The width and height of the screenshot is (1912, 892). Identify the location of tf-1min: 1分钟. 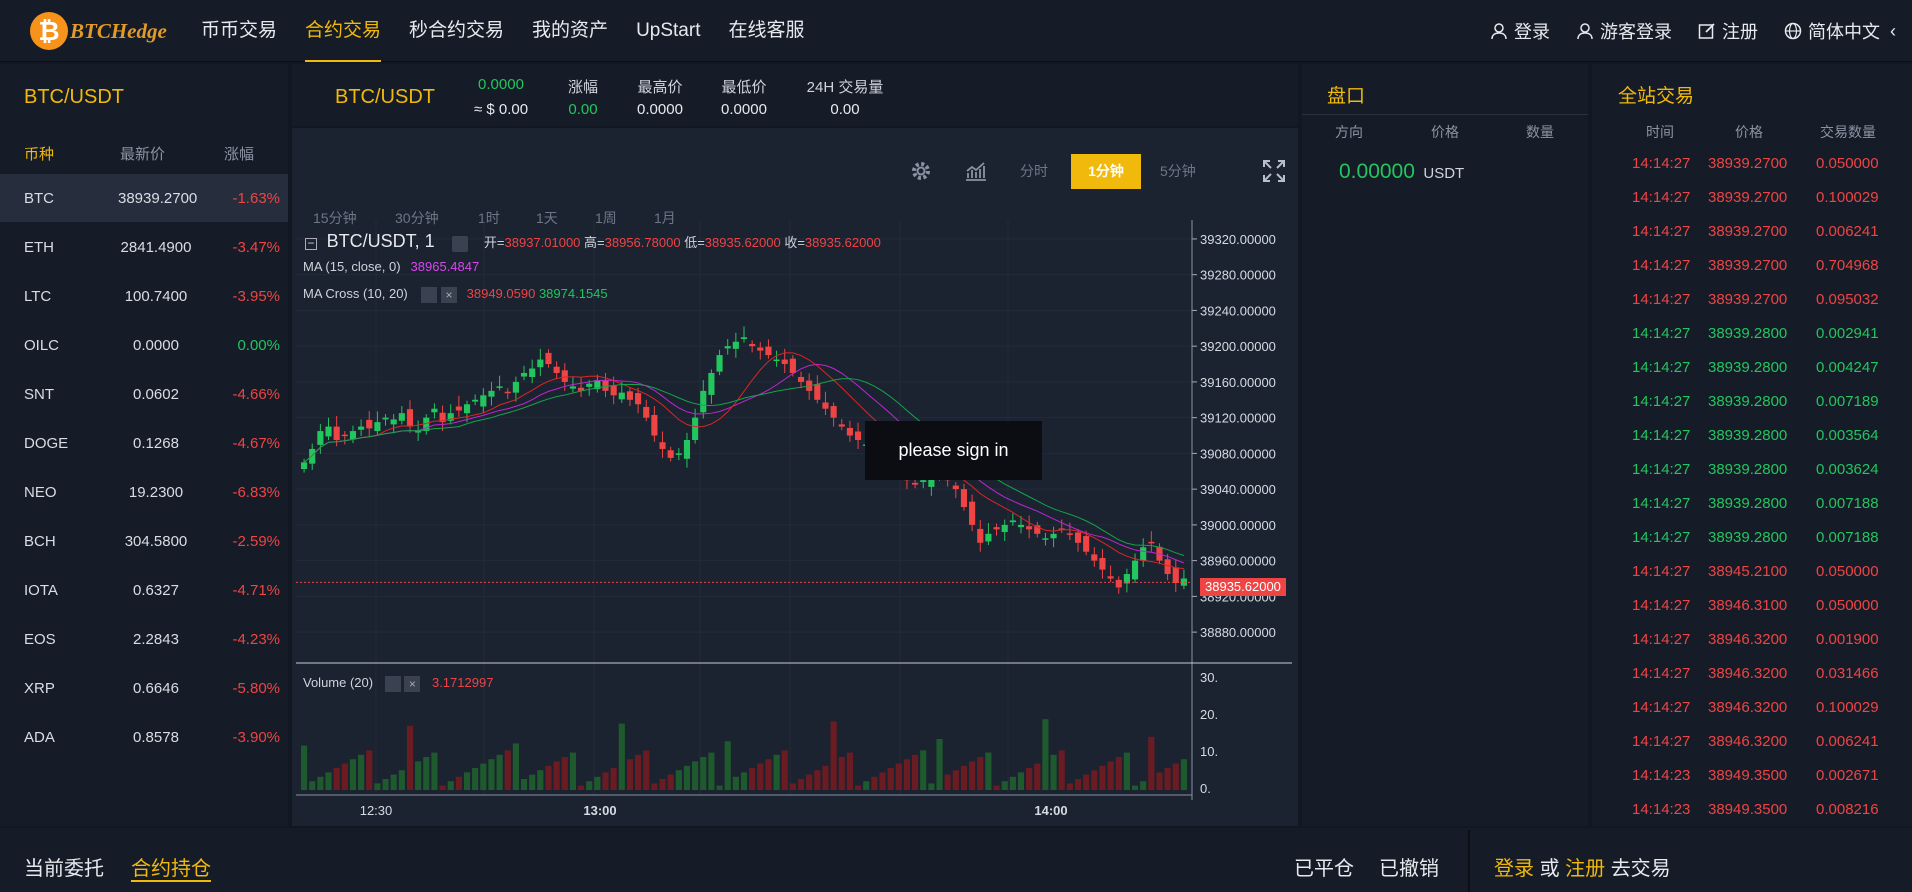
(1106, 171).